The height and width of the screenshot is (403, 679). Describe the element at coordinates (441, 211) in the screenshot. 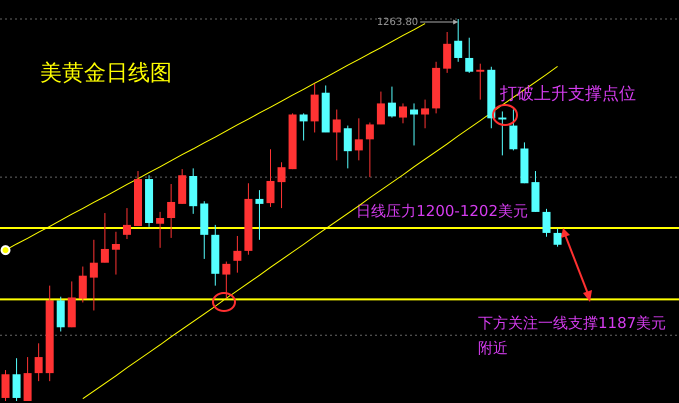

I see `ref-line-label: 日线压力1200-1202美元` at that location.